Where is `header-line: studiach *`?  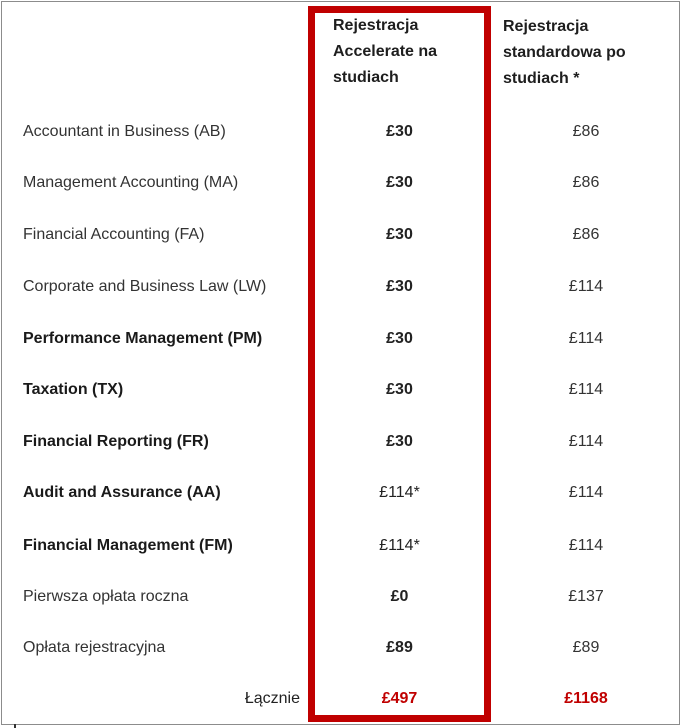 header-line: studiach * is located at coordinates (541, 78).